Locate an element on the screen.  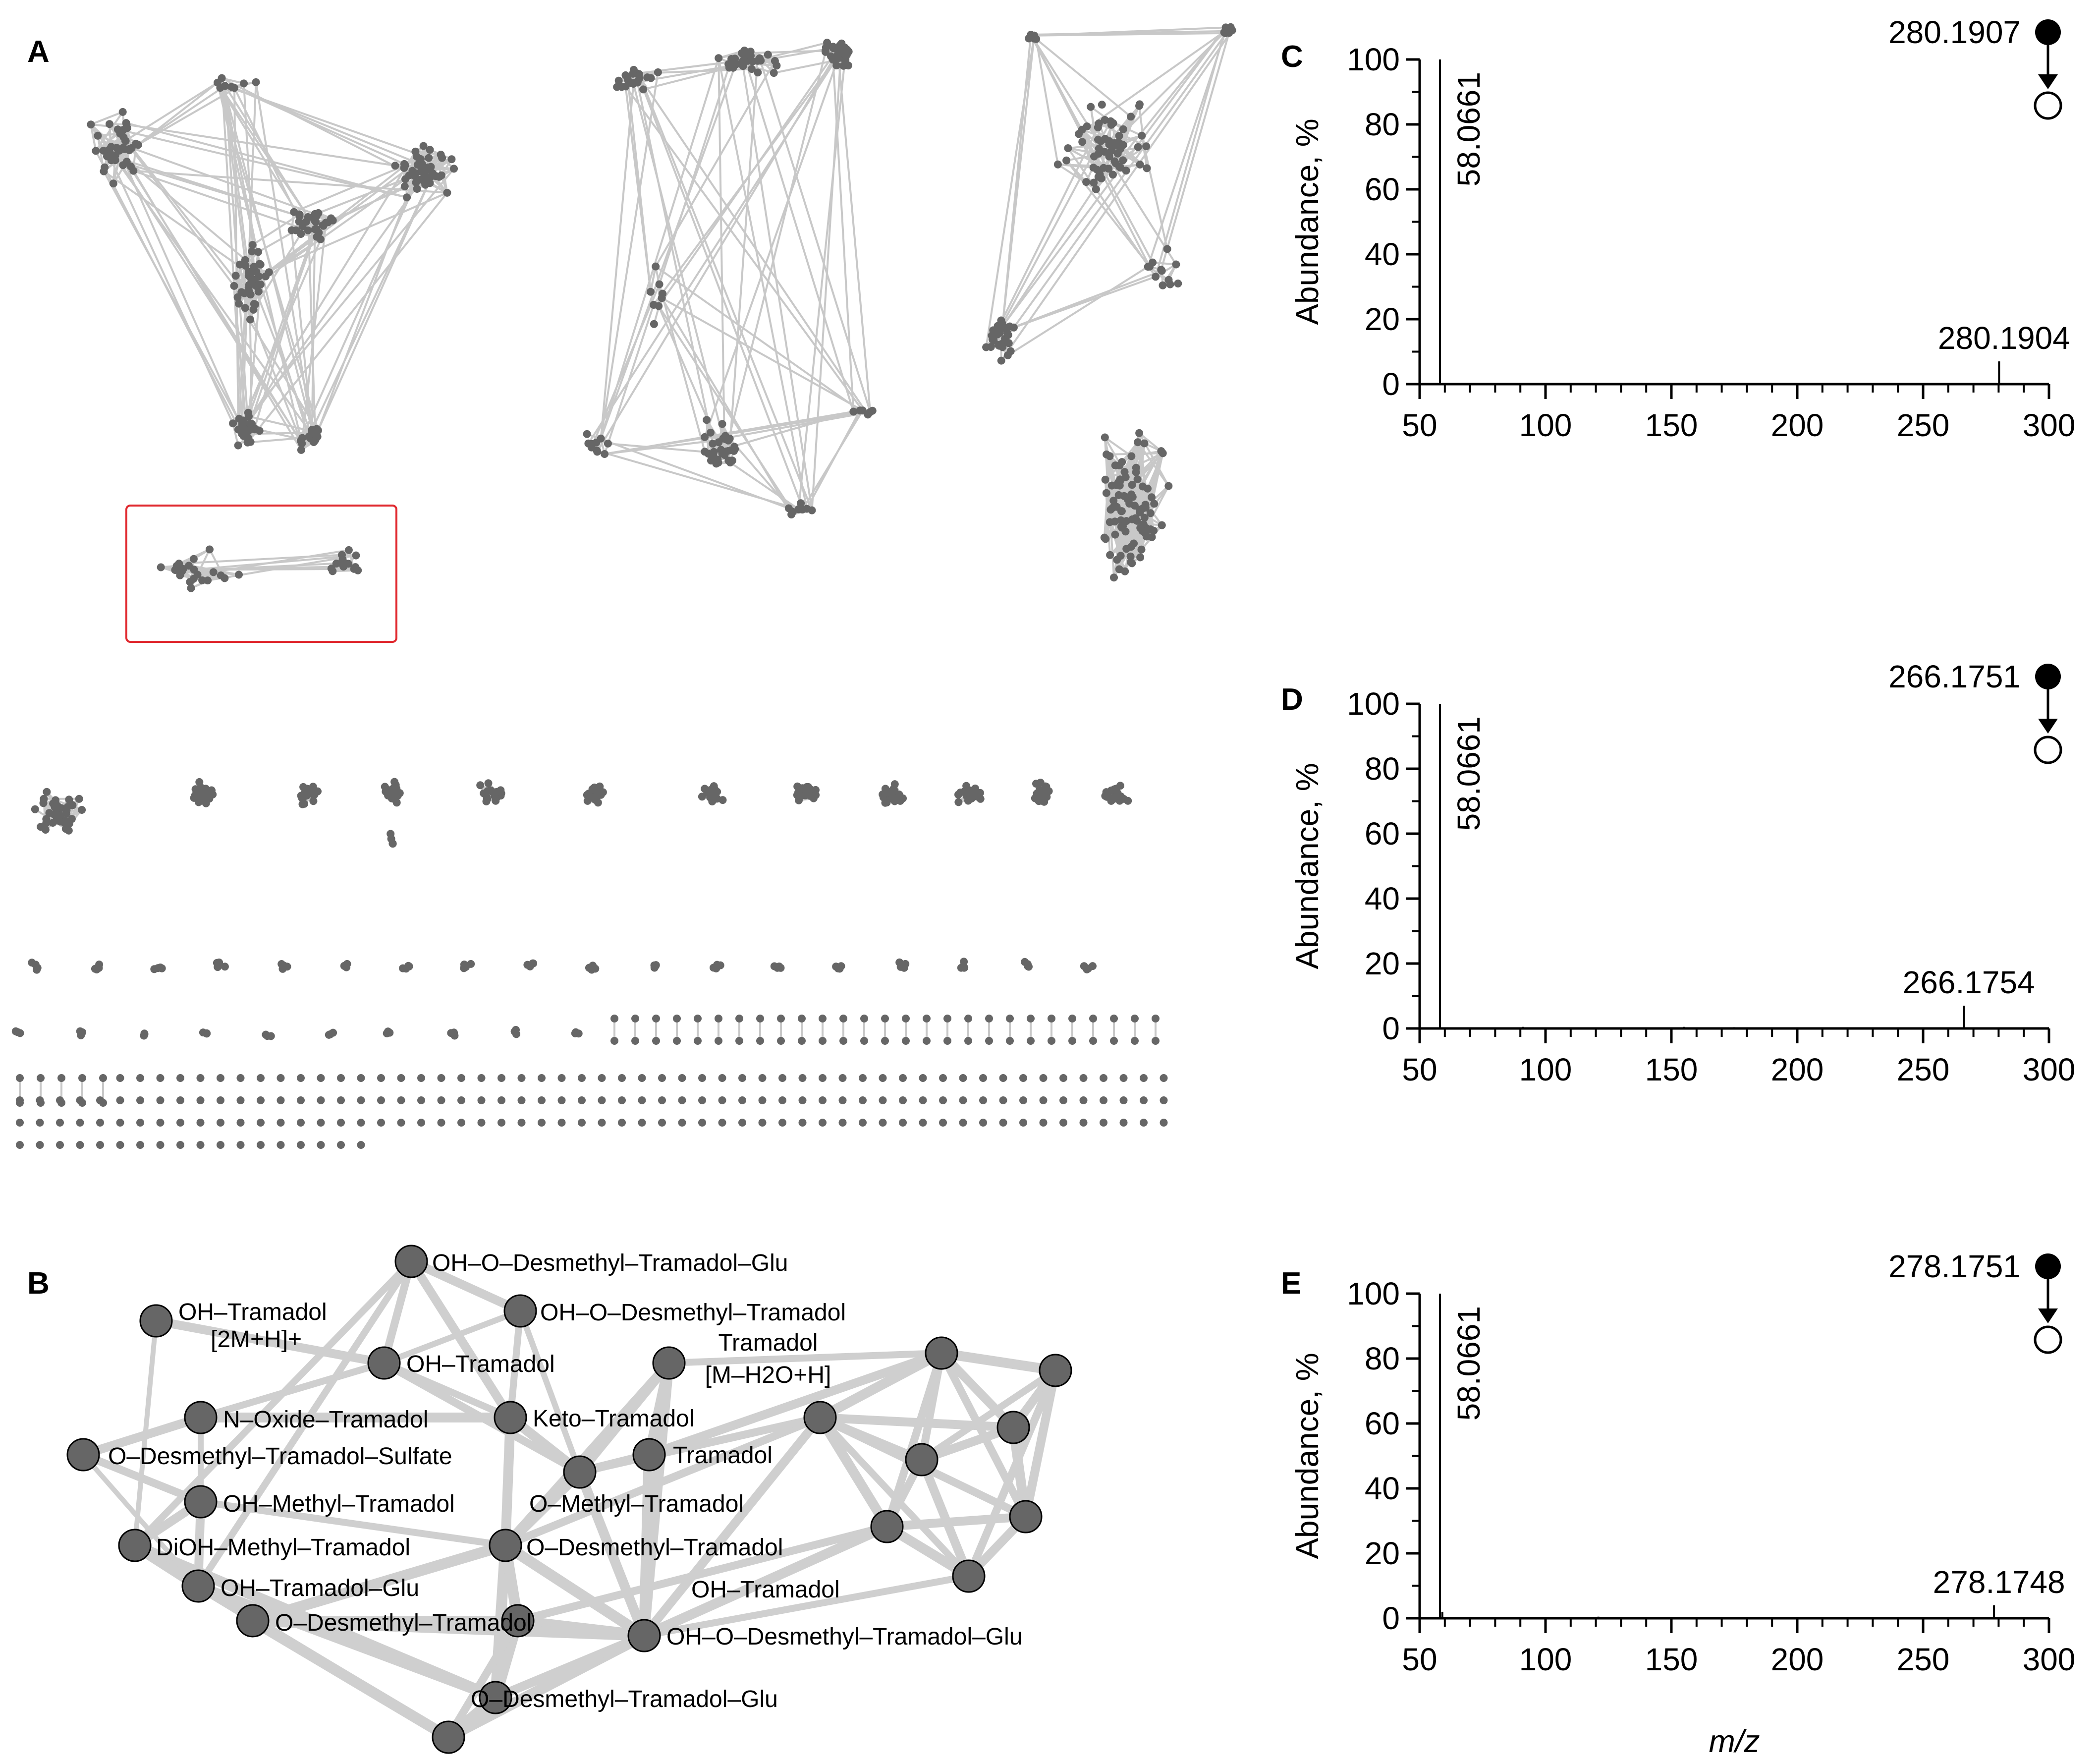
x-tick-label: 100 is located at coordinates (1545, 1659).